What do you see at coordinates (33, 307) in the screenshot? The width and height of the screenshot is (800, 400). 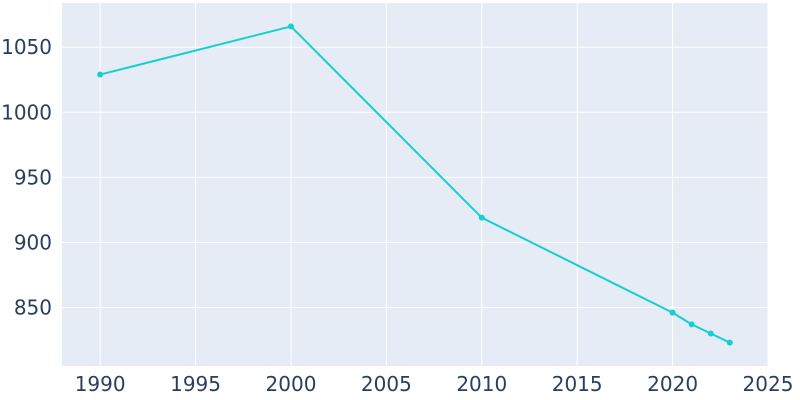 I see `y-tick-label: 850` at bounding box center [33, 307].